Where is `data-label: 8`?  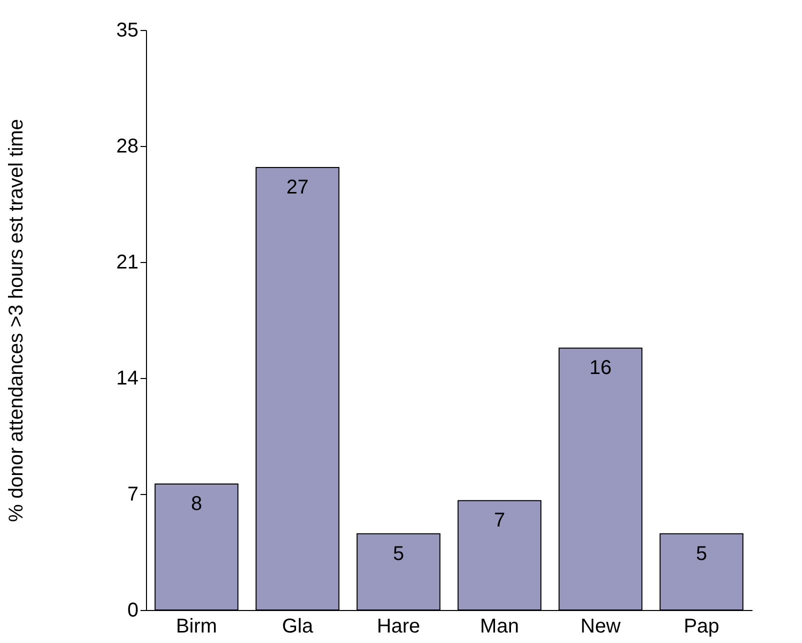
data-label: 8 is located at coordinates (196, 504).